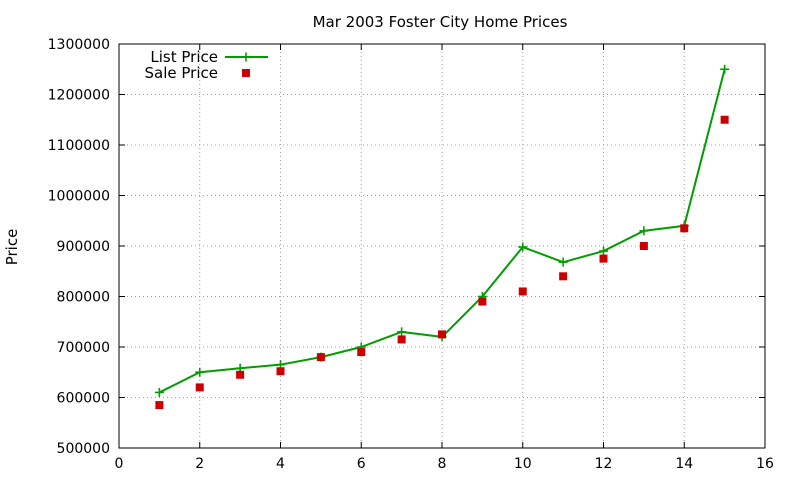 The width and height of the screenshot is (800, 480). Describe the element at coordinates (83, 298) in the screenshot. I see `y-tick-label: 800000` at that location.